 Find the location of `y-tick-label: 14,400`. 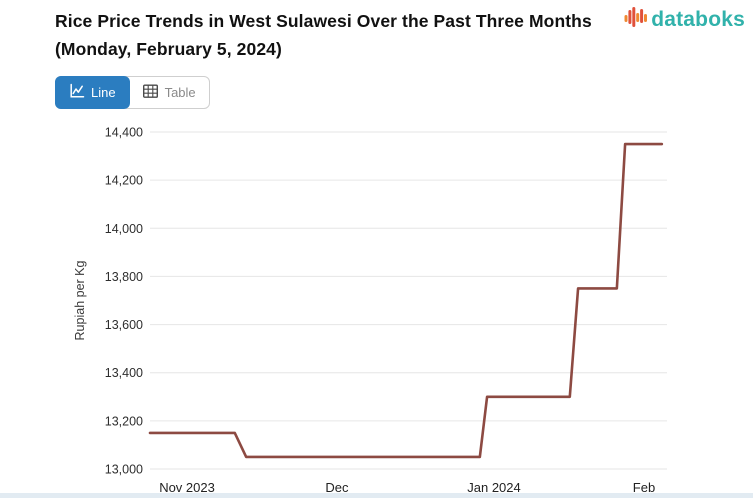

y-tick-label: 14,400 is located at coordinates (124, 133).